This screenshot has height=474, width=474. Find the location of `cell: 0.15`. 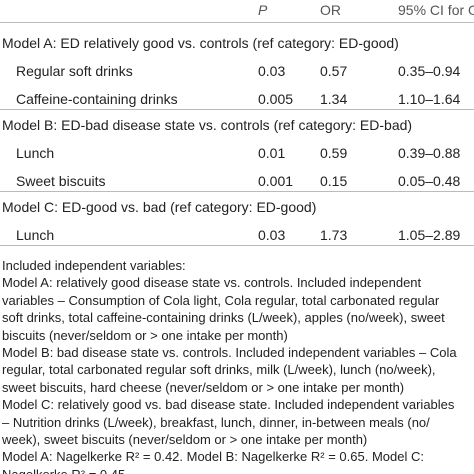

cell: 0.15 is located at coordinates (334, 181).